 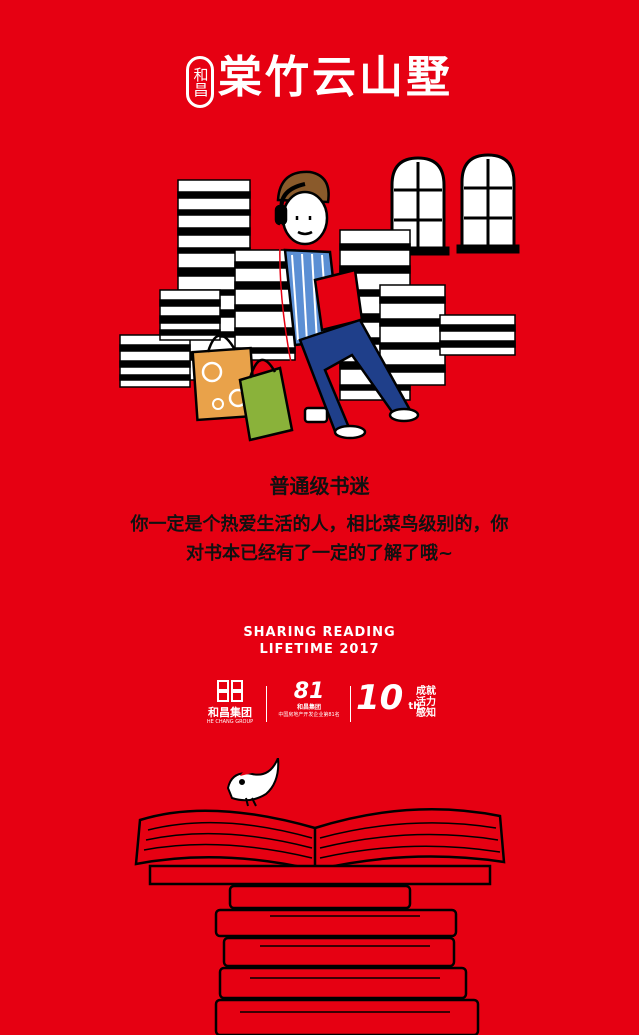 What do you see at coordinates (319, 641) in the screenshot?
I see `slogan: SHARING READING LIFETIME 2017` at bounding box center [319, 641].